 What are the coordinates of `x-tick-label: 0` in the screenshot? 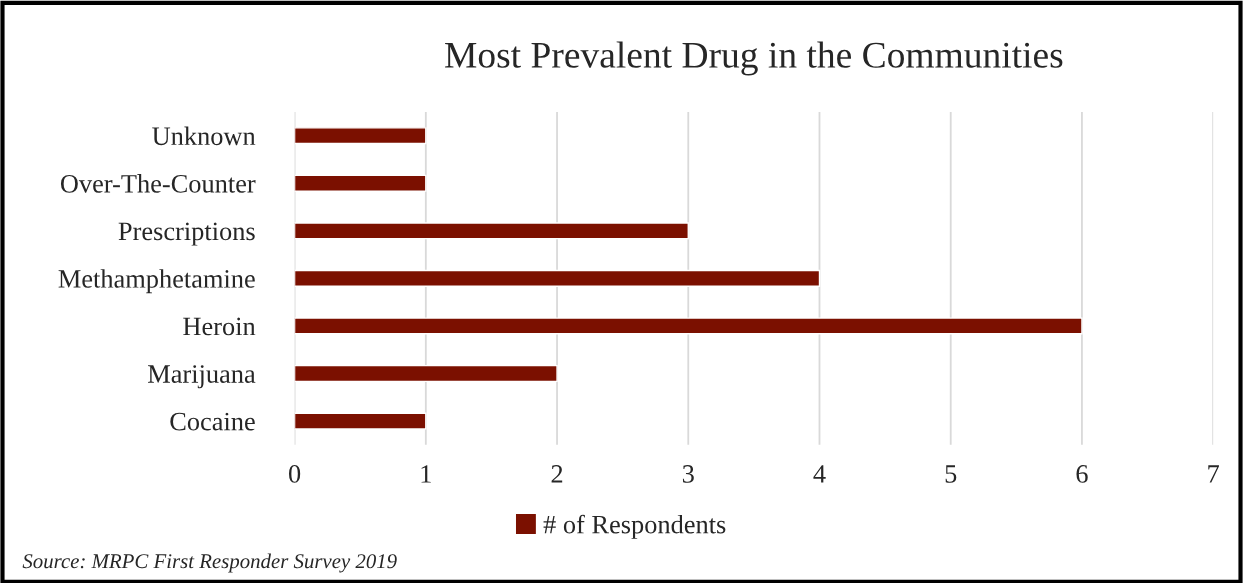 It's located at (295, 474).